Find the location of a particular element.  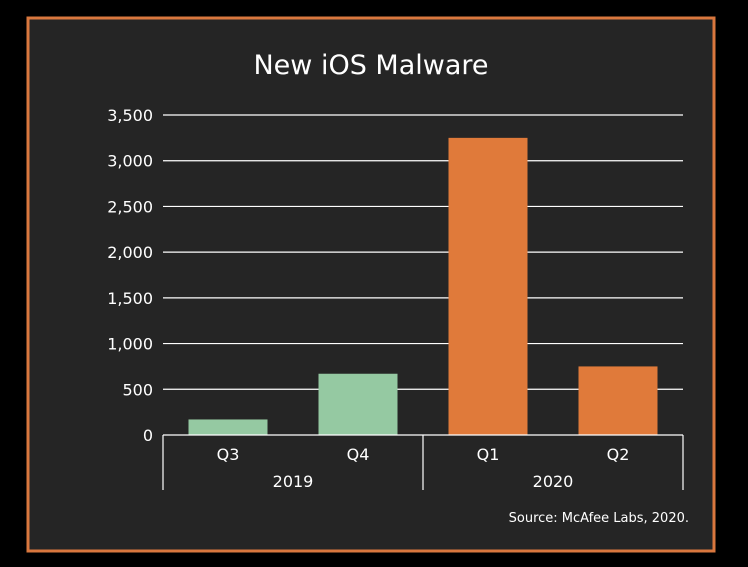

y-tick-label: 2,500 is located at coordinates (130, 206).